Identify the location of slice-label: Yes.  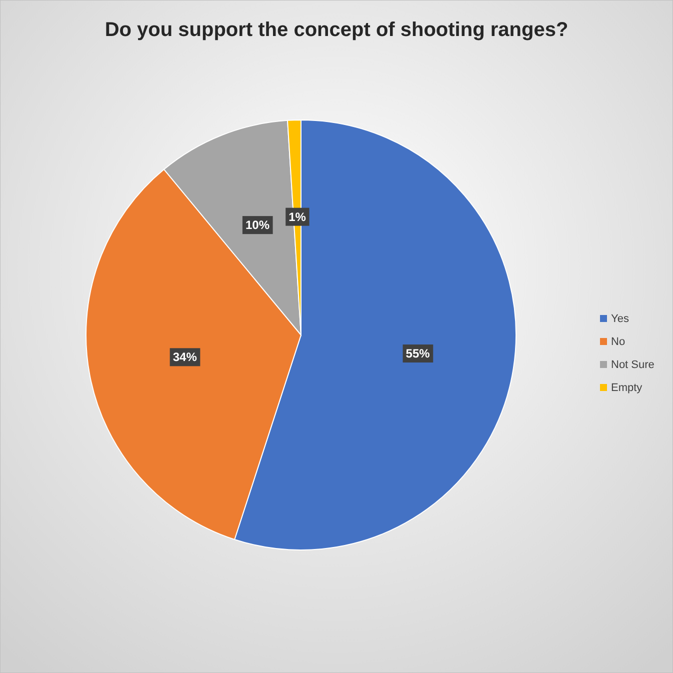
(620, 319).